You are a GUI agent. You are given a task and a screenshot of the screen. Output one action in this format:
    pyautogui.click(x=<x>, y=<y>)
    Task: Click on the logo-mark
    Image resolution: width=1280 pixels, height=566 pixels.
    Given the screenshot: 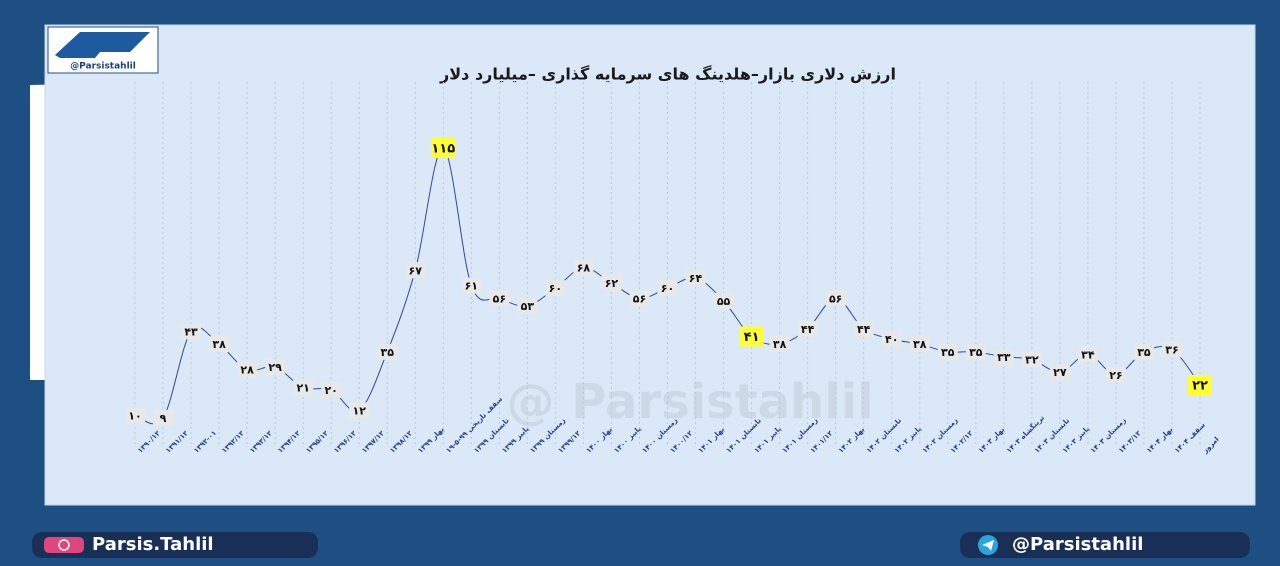 What is the action you would take?
    pyautogui.click(x=102, y=45)
    